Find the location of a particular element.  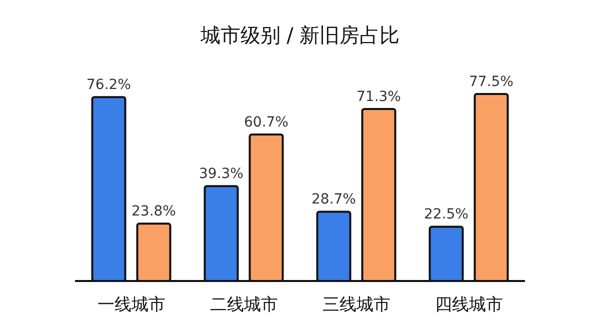

x-tick-label: 四线城市 is located at coordinates (468, 305).